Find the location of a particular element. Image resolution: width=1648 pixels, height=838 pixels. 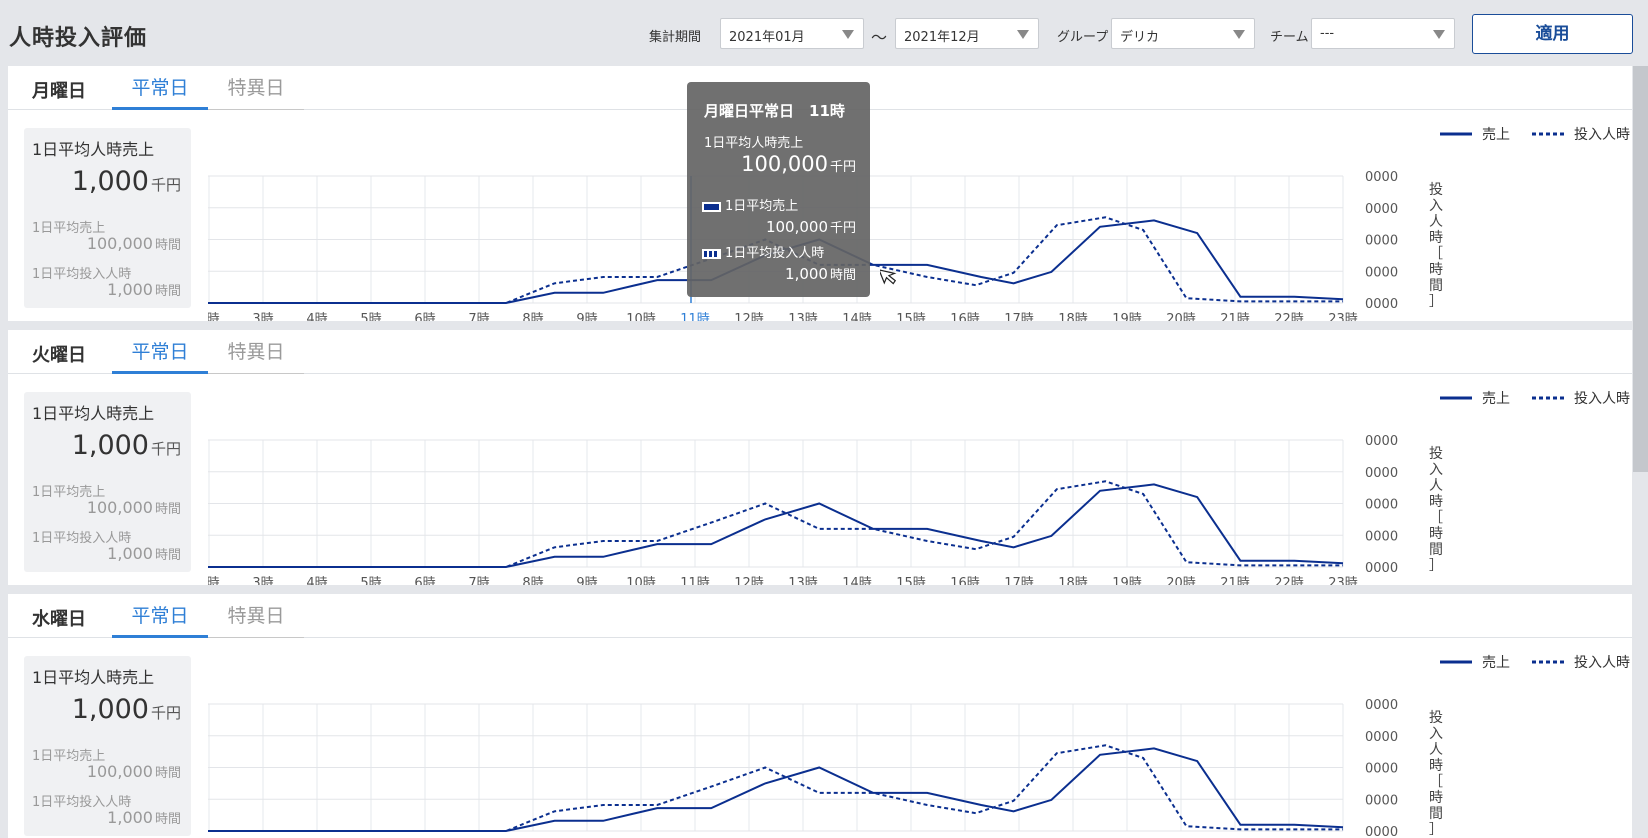

x-tick-label: 3時 is located at coordinates (262, 316).